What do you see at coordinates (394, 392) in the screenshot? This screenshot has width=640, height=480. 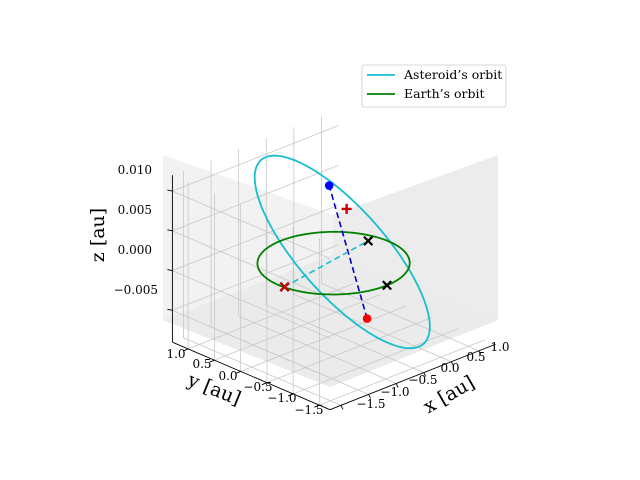 I see `x-tick-label: −1.0` at bounding box center [394, 392].